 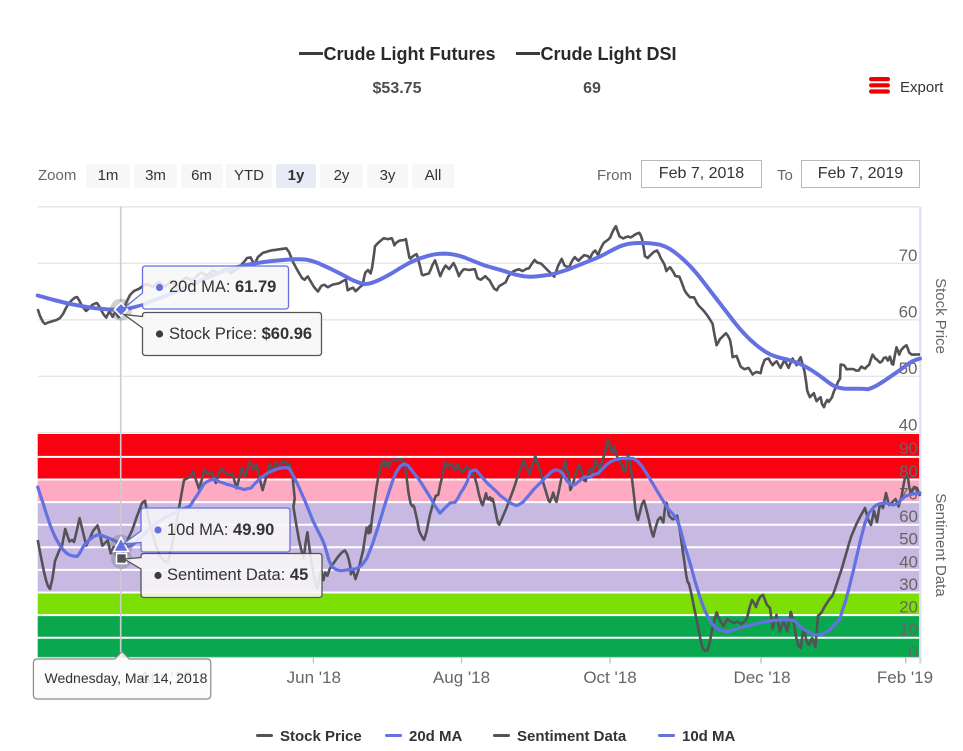 I want to click on svg-text: 30, so click(x=908, y=584).